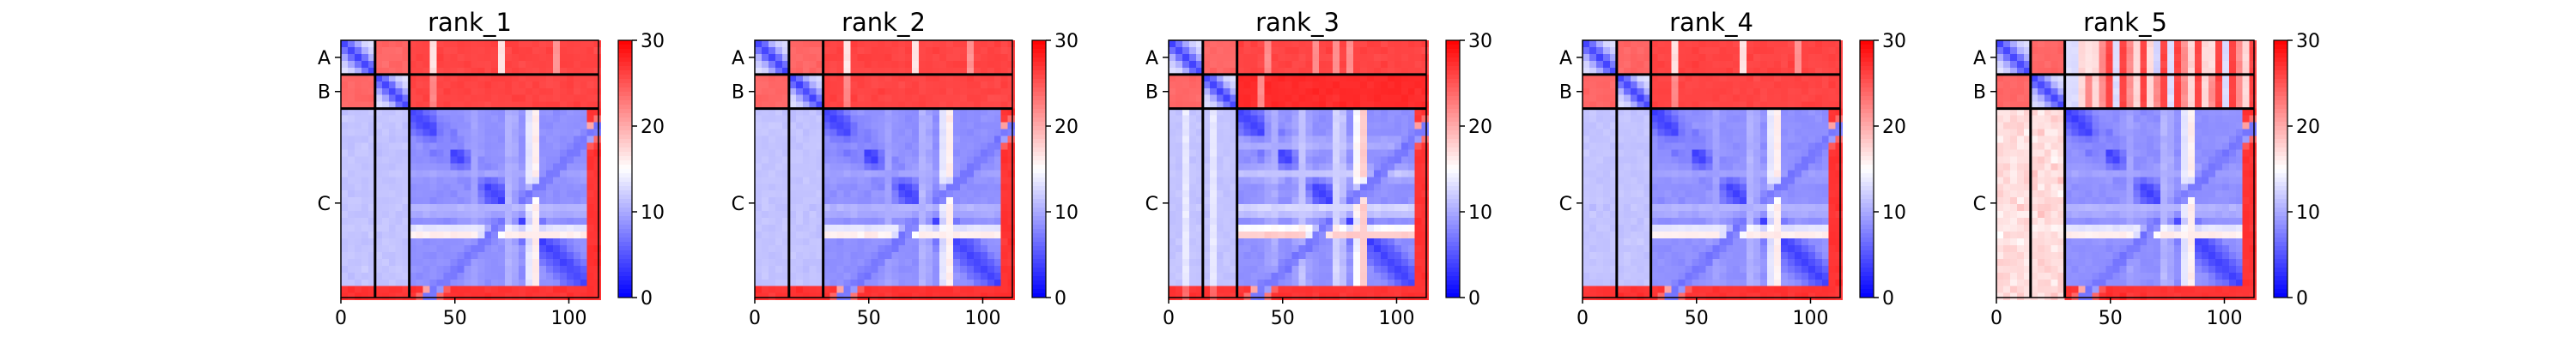  What do you see at coordinates (341, 319) in the screenshot?
I see `x-tick-label: 0` at bounding box center [341, 319].